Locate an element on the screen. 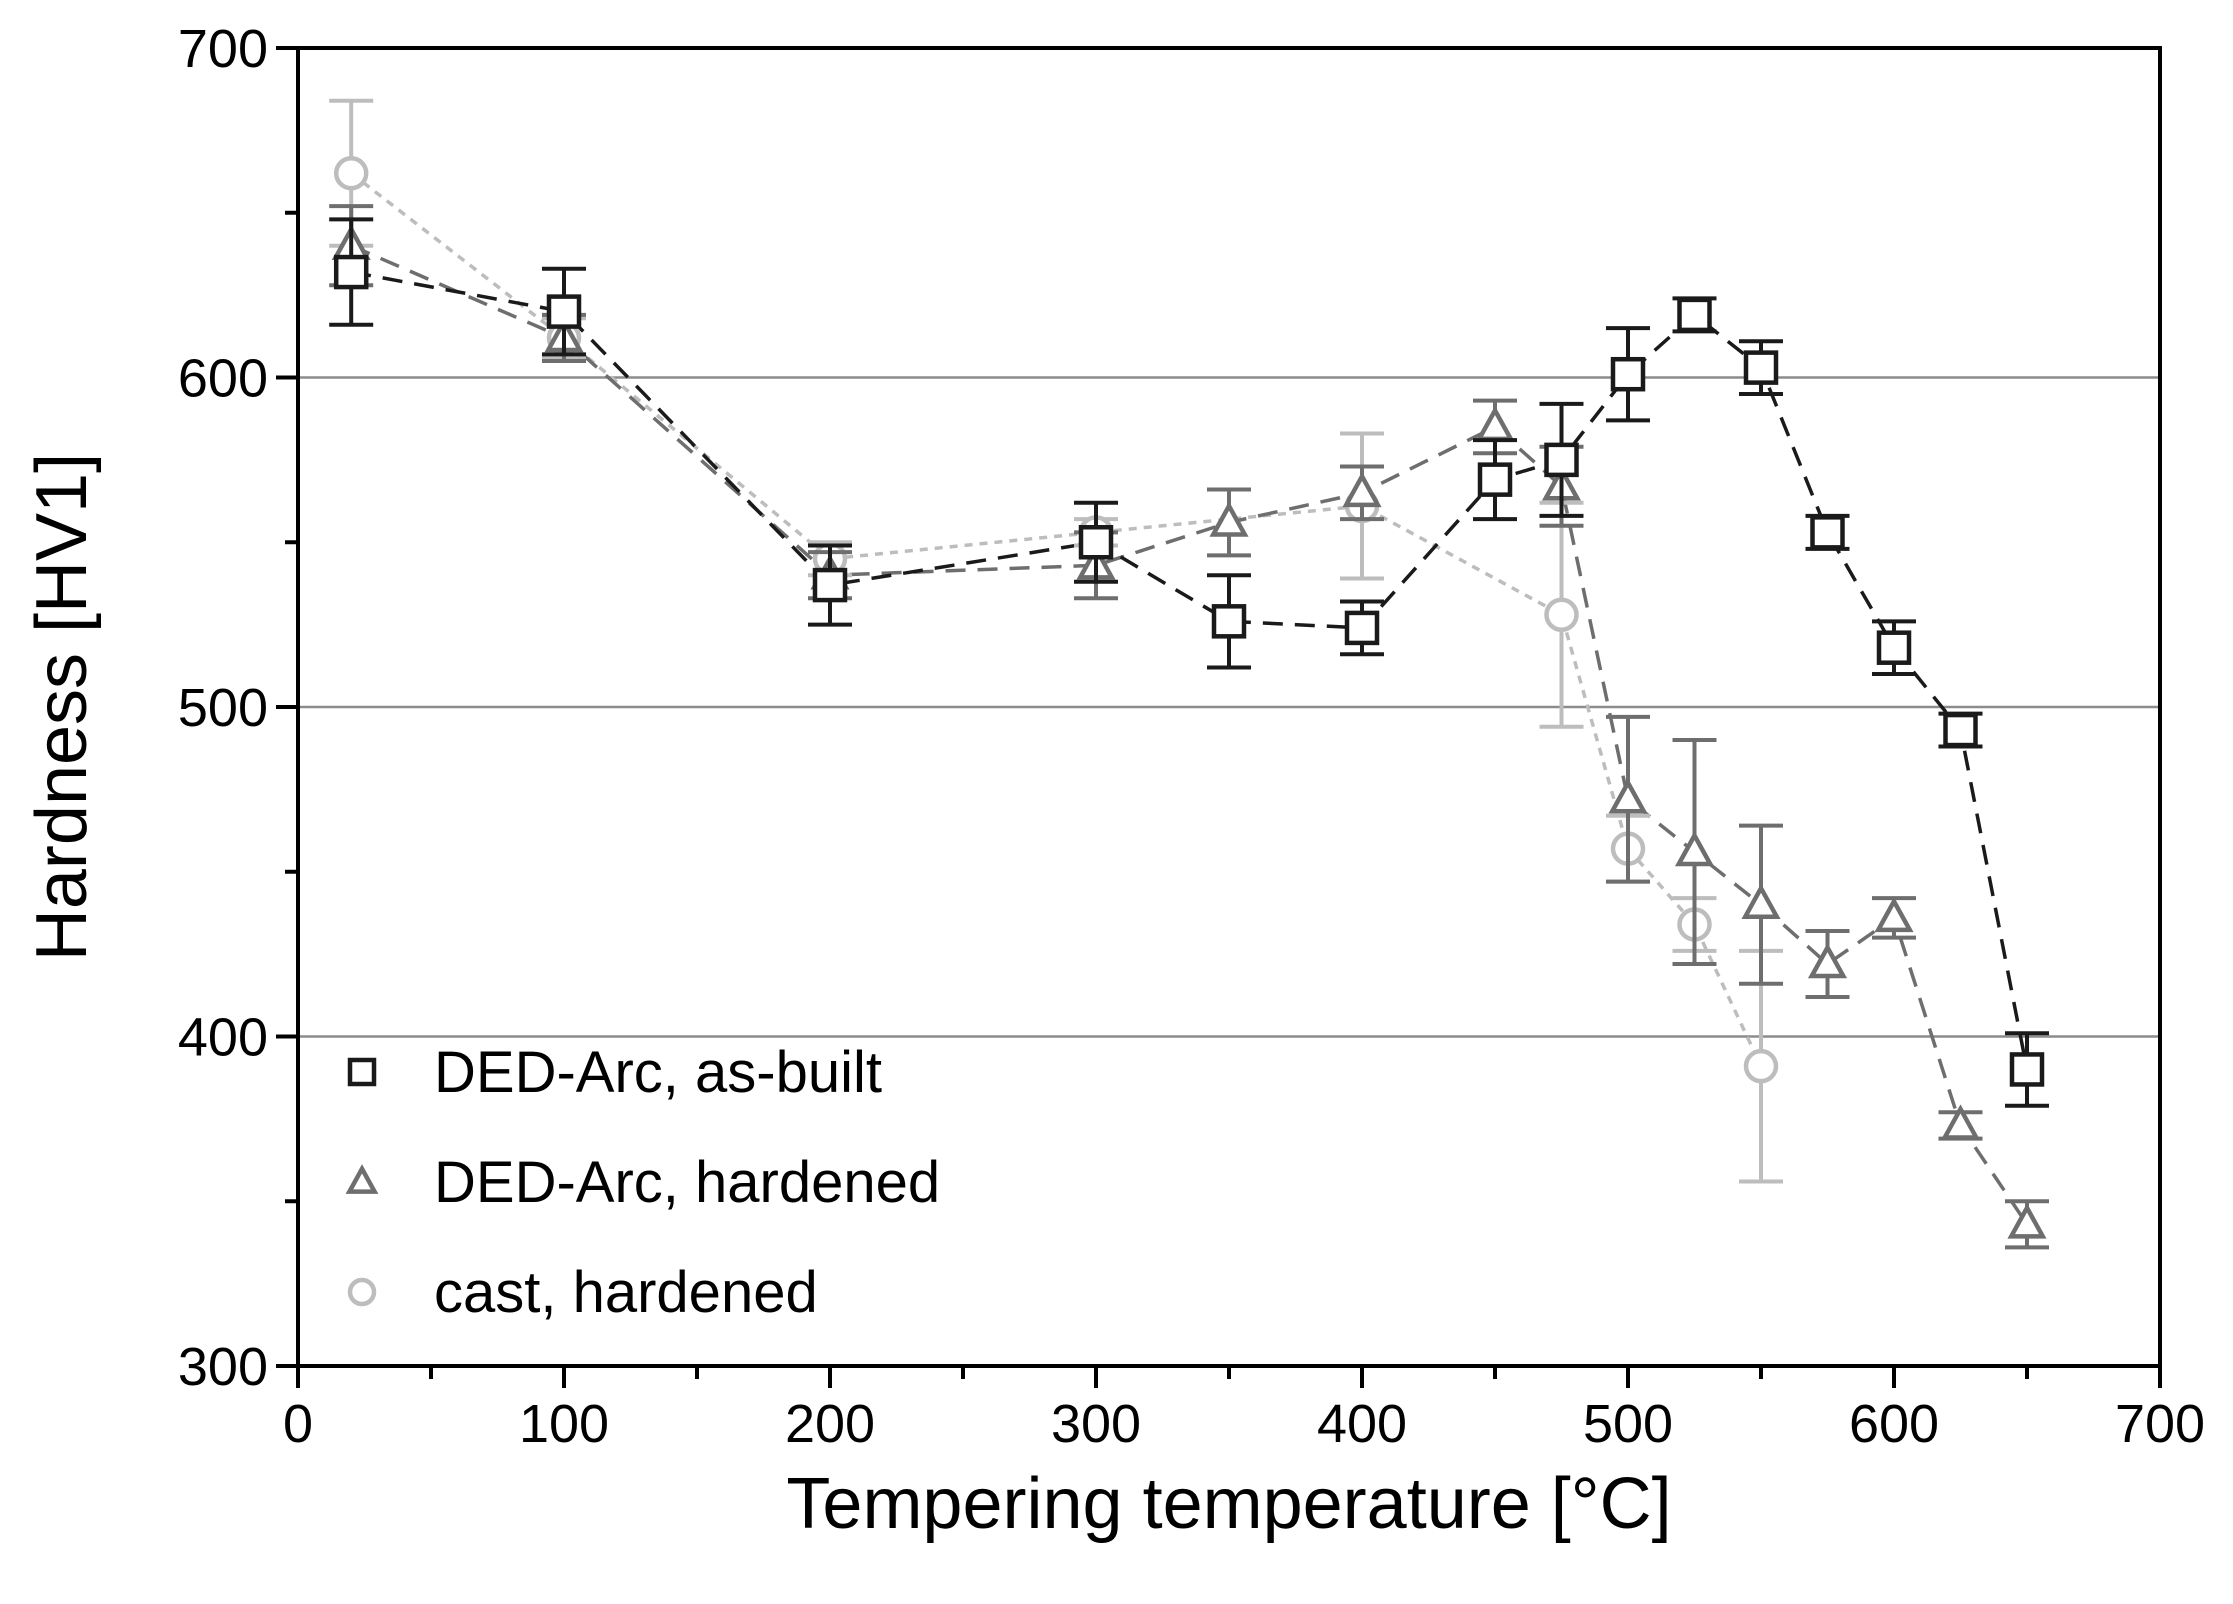 The height and width of the screenshot is (1604, 2233). x-tick-label: 100 is located at coordinates (564, 1424).